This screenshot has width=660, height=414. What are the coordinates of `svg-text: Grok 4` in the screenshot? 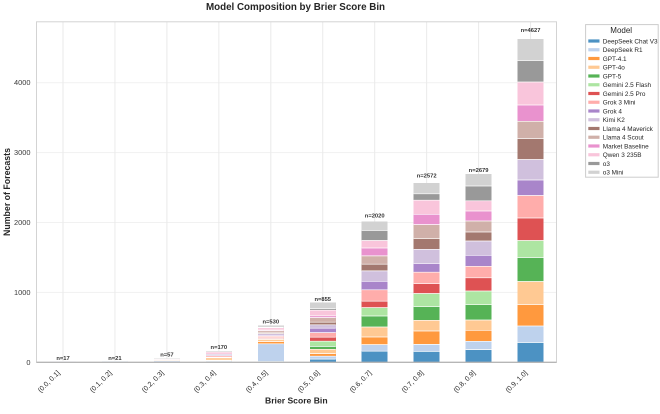 It's located at (613, 111).